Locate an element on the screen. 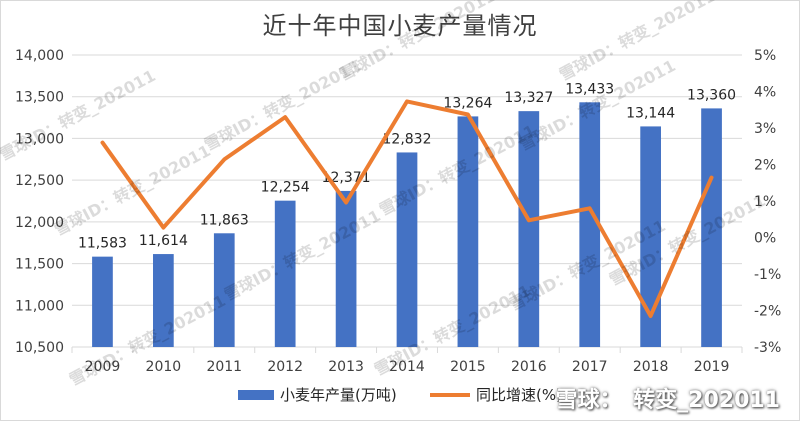 The image size is (800, 421). watermark-footer-site: 雪球： is located at coordinates (588, 400).